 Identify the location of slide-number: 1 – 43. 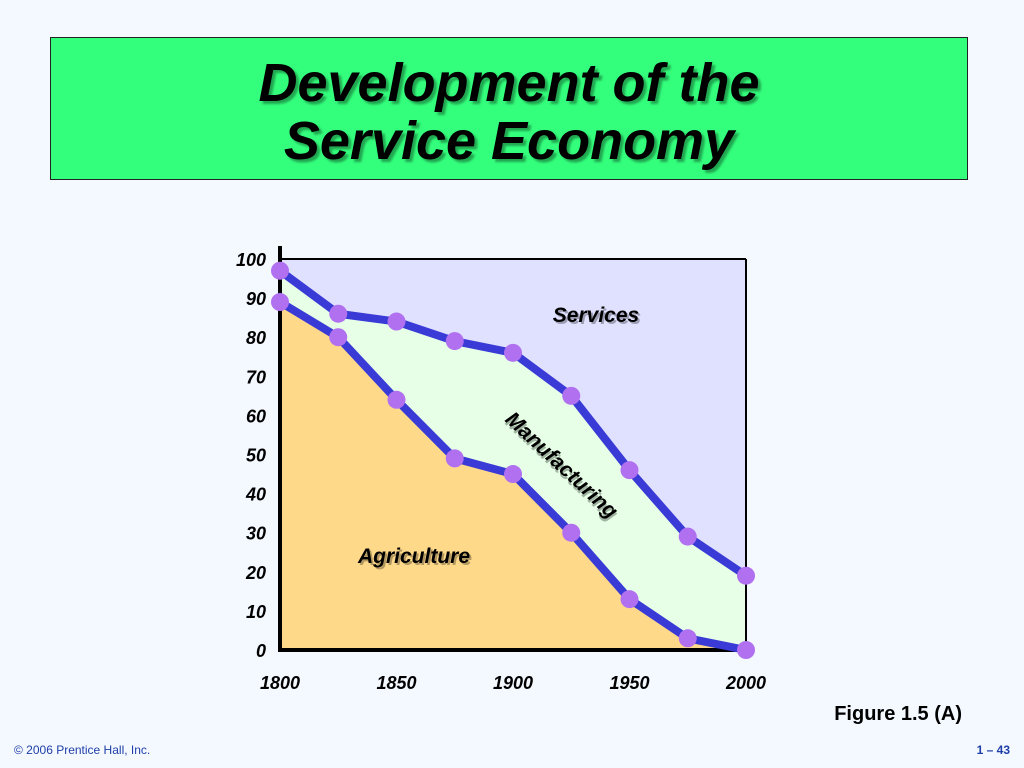
(993, 750).